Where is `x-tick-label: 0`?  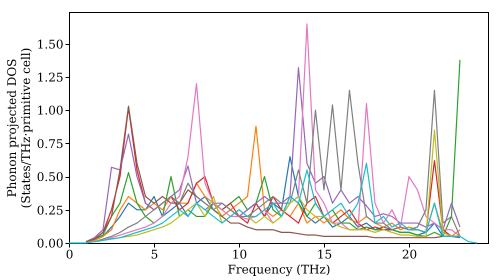 x-tick-label: 0 is located at coordinates (70, 255).